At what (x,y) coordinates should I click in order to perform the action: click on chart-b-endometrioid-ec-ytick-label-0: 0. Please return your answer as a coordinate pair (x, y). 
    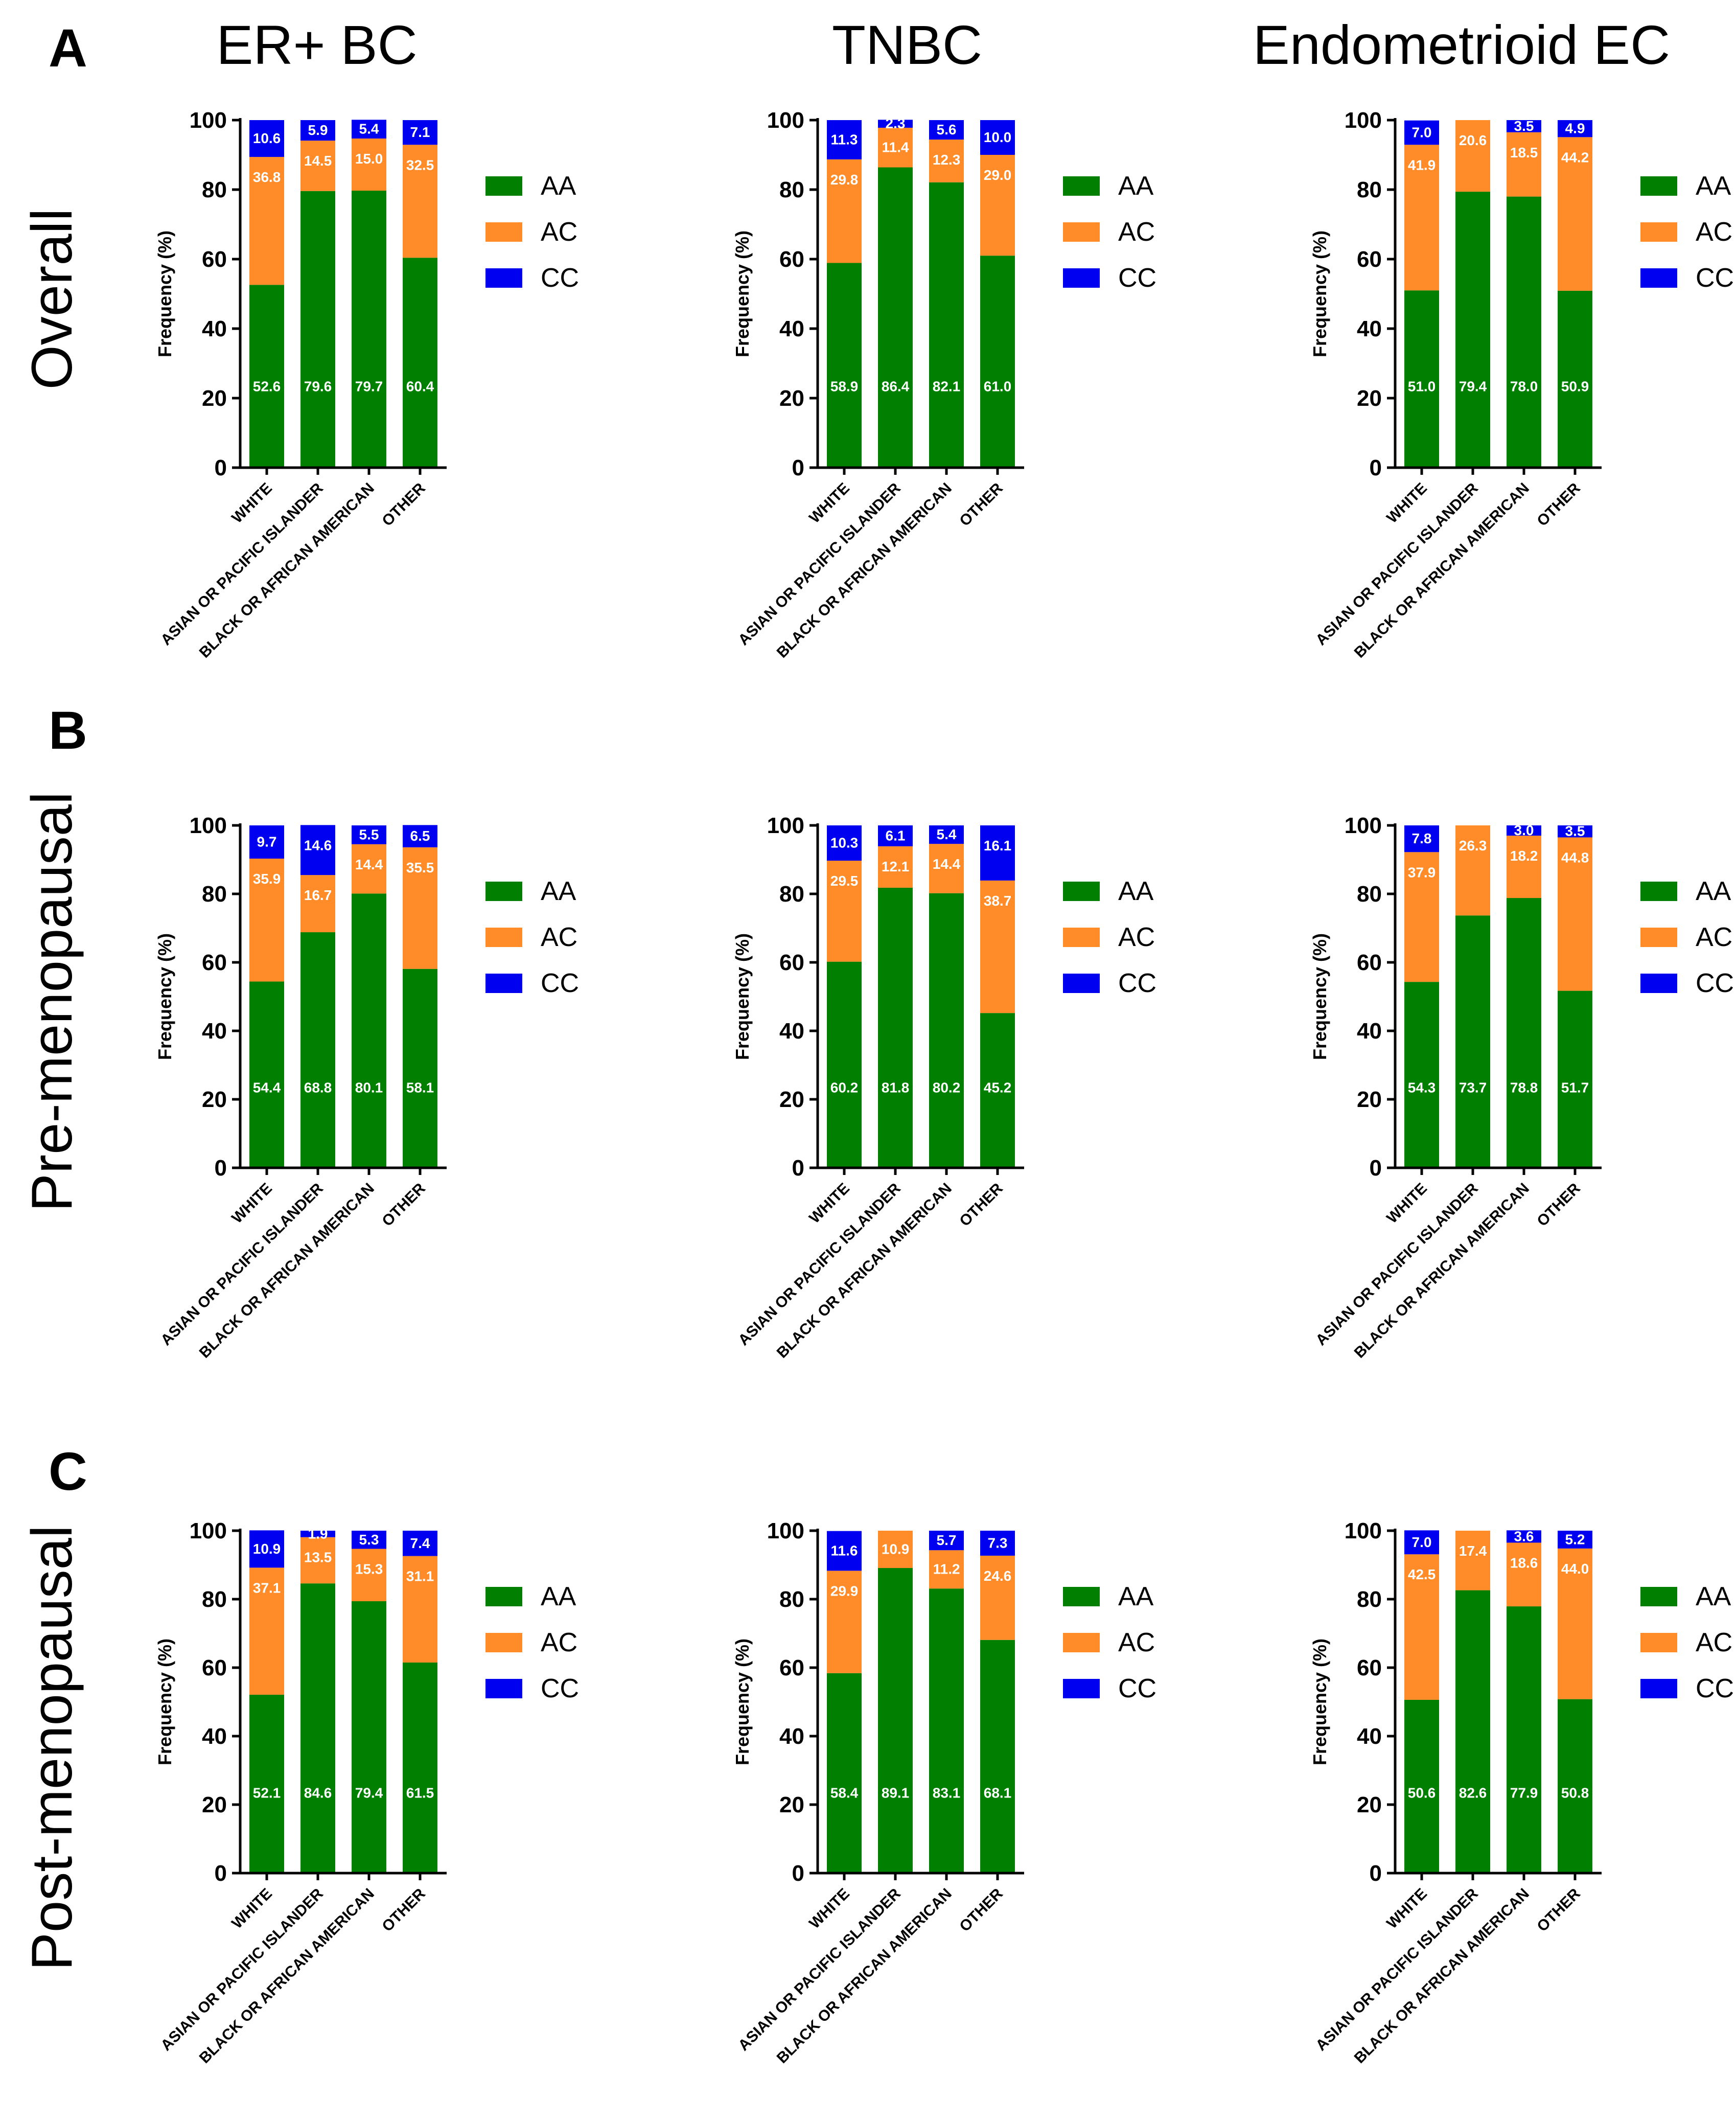
    Looking at the image, I should click on (1376, 1168).